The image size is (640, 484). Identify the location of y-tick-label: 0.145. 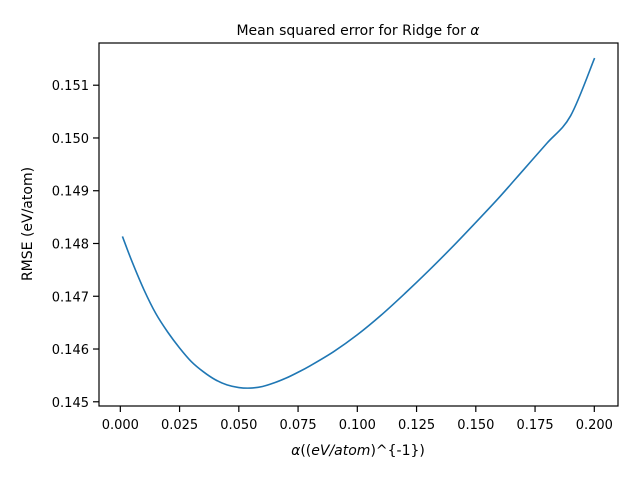
(70, 403).